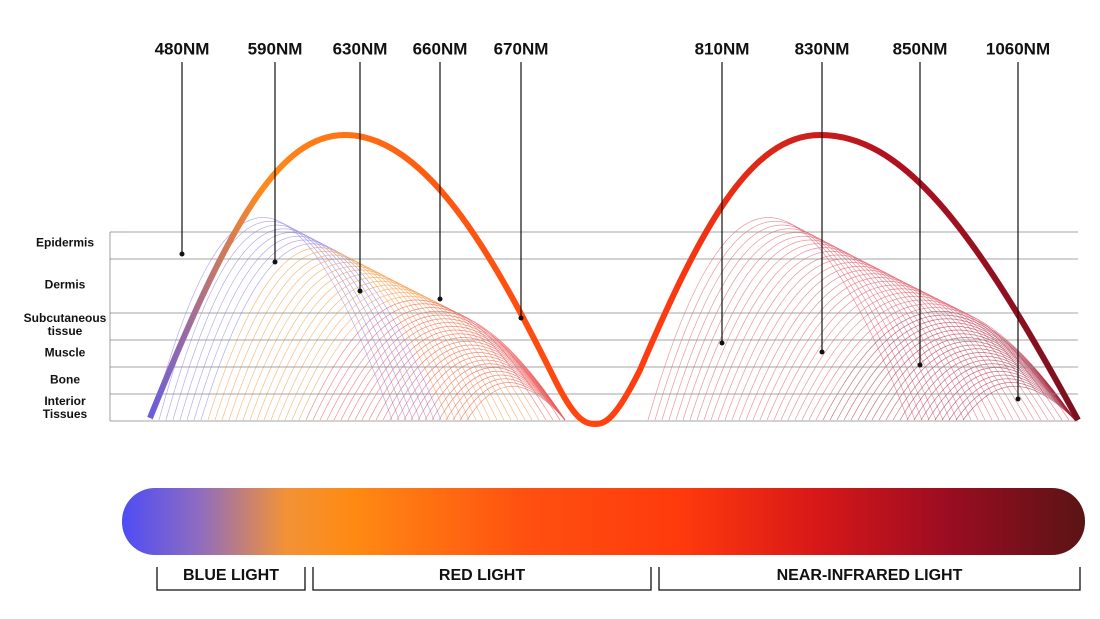 The image size is (1100, 619). What do you see at coordinates (822, 48) in the screenshot?
I see `wavelength-label: 830NM` at bounding box center [822, 48].